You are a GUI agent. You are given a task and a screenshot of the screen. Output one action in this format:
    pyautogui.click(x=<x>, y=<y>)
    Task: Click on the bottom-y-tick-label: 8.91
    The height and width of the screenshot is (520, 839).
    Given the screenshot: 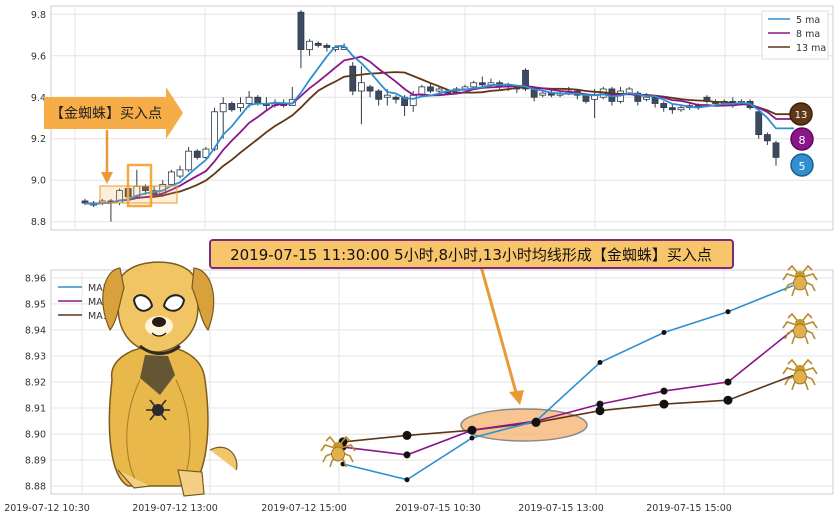 What is the action you would take?
    pyautogui.click(x=35, y=409)
    